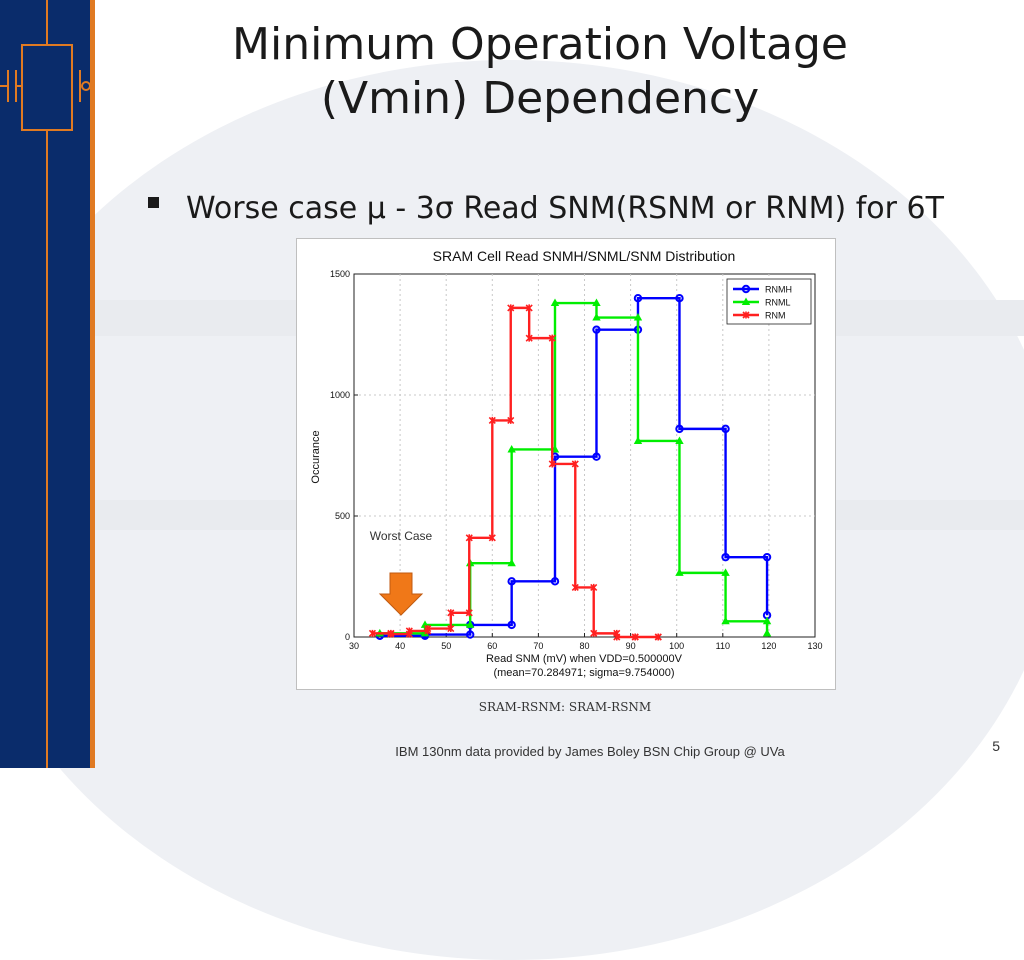  Describe the element at coordinates (401, 594) in the screenshot. I see `worst-case-arrow-icon` at that location.